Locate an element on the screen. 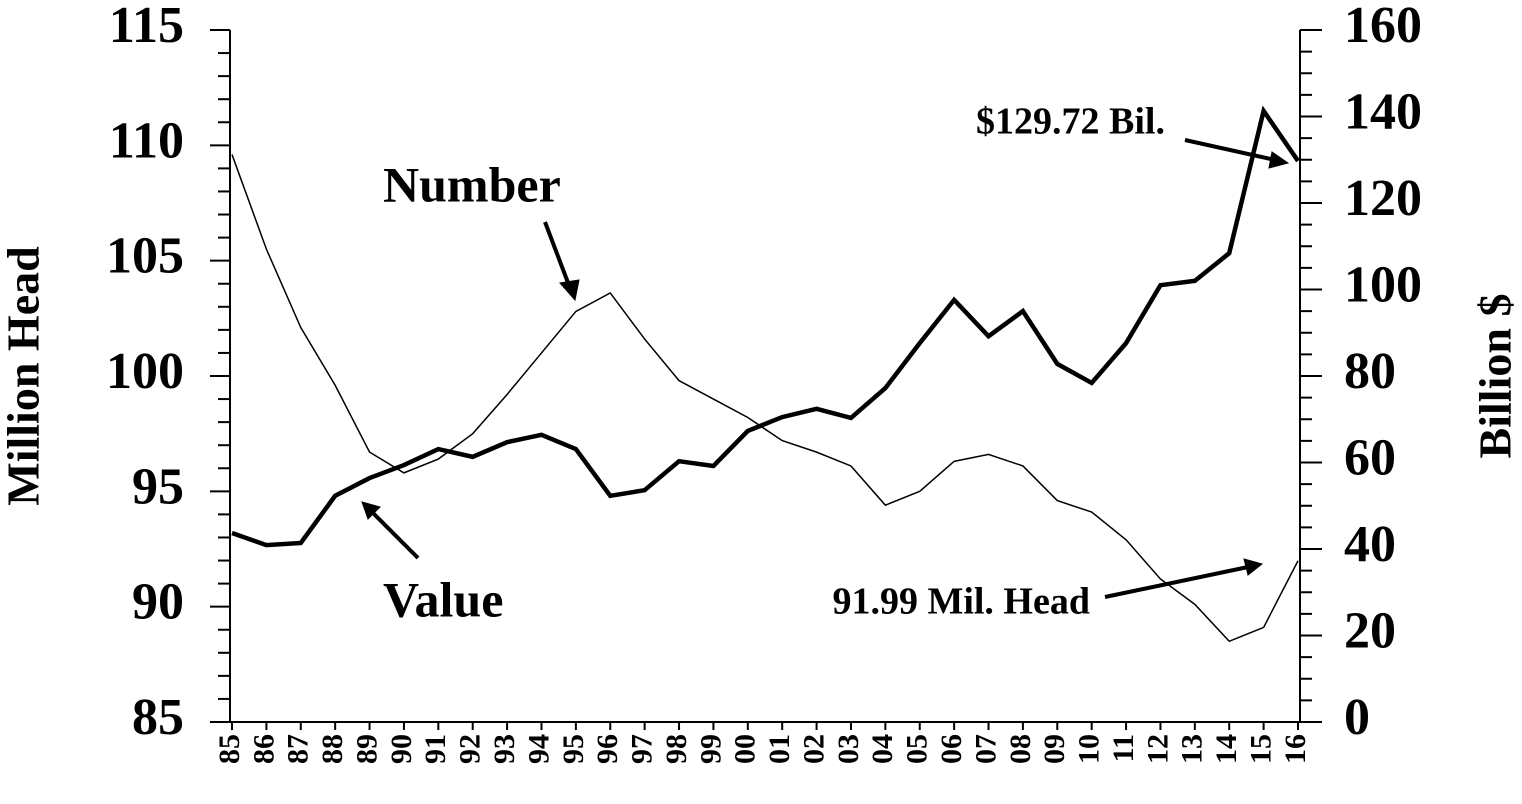 This screenshot has height=804, width=1522. x-tick-label: 97 is located at coordinates (642, 749).